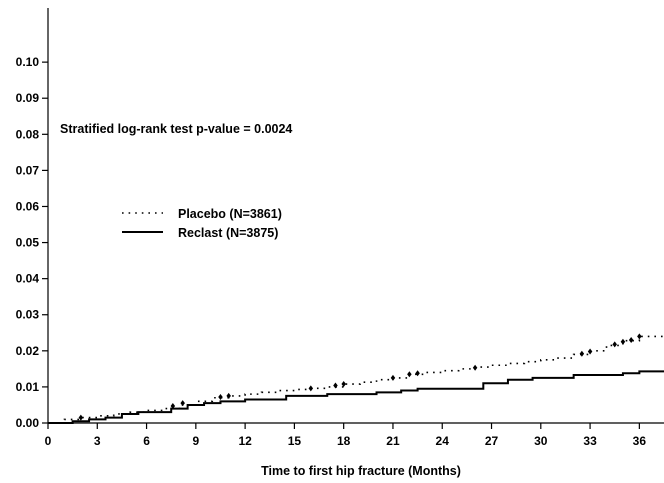  I want to click on y-tick-label: 0.05, so click(28, 243).